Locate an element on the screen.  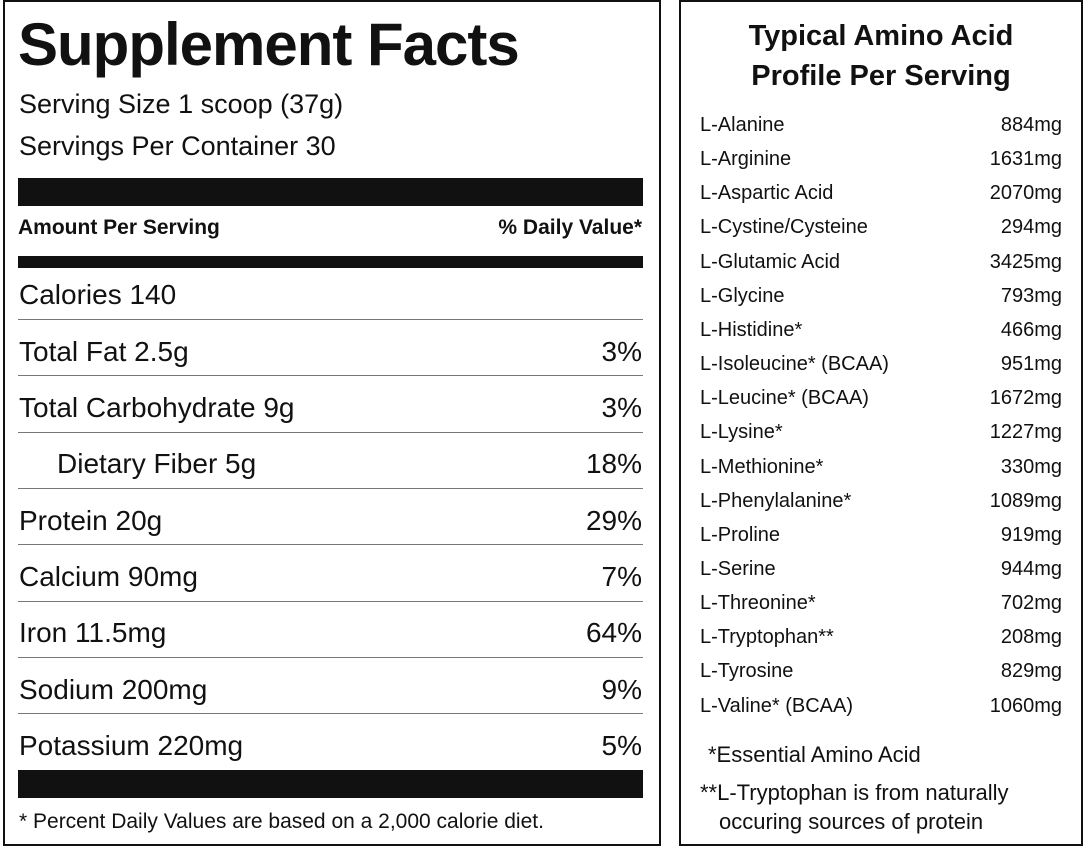
amino-amount: 2070mg is located at coordinates (1025, 193).